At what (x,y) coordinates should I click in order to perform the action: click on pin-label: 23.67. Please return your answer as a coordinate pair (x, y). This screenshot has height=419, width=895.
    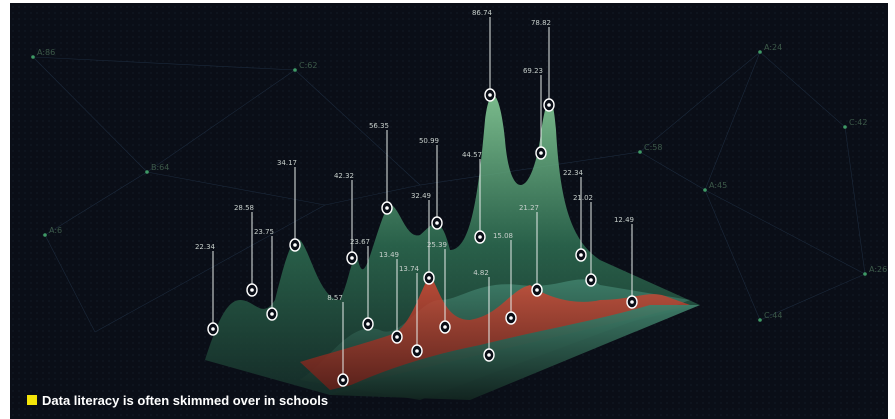
    Looking at the image, I should click on (360, 242).